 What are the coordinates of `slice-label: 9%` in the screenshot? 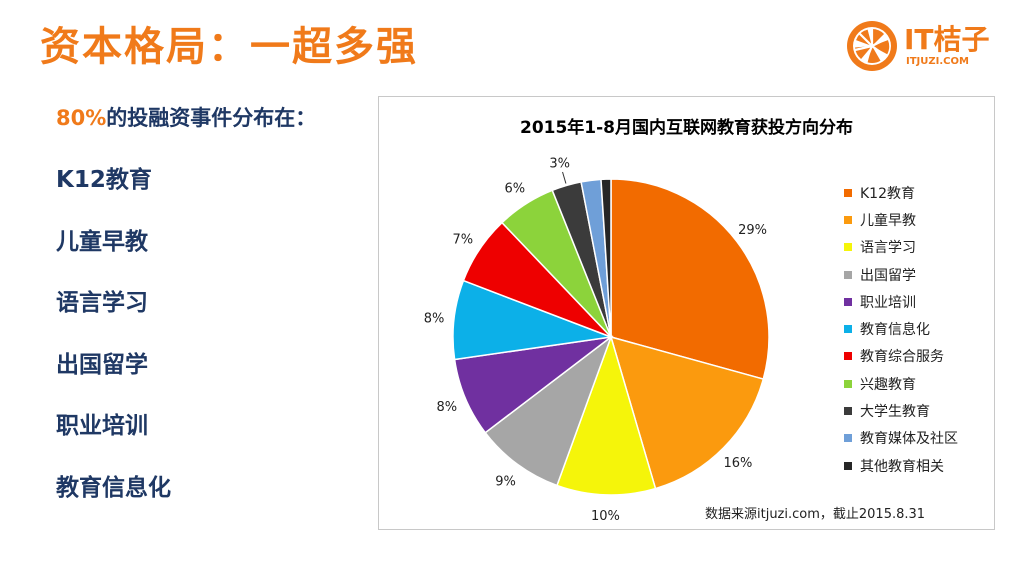 It's located at (505, 481).